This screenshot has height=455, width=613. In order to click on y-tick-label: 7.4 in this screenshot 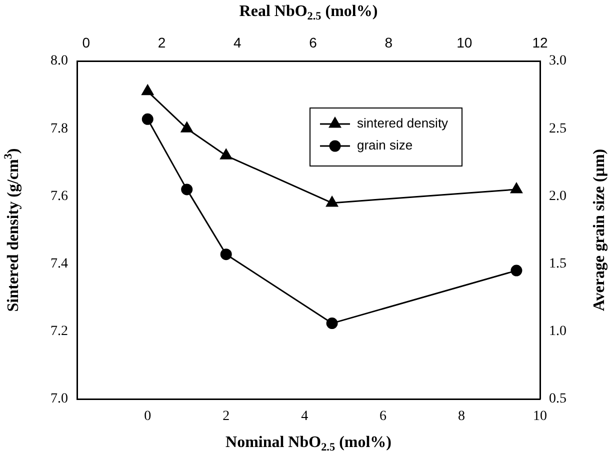, I will do `click(59, 264)`.